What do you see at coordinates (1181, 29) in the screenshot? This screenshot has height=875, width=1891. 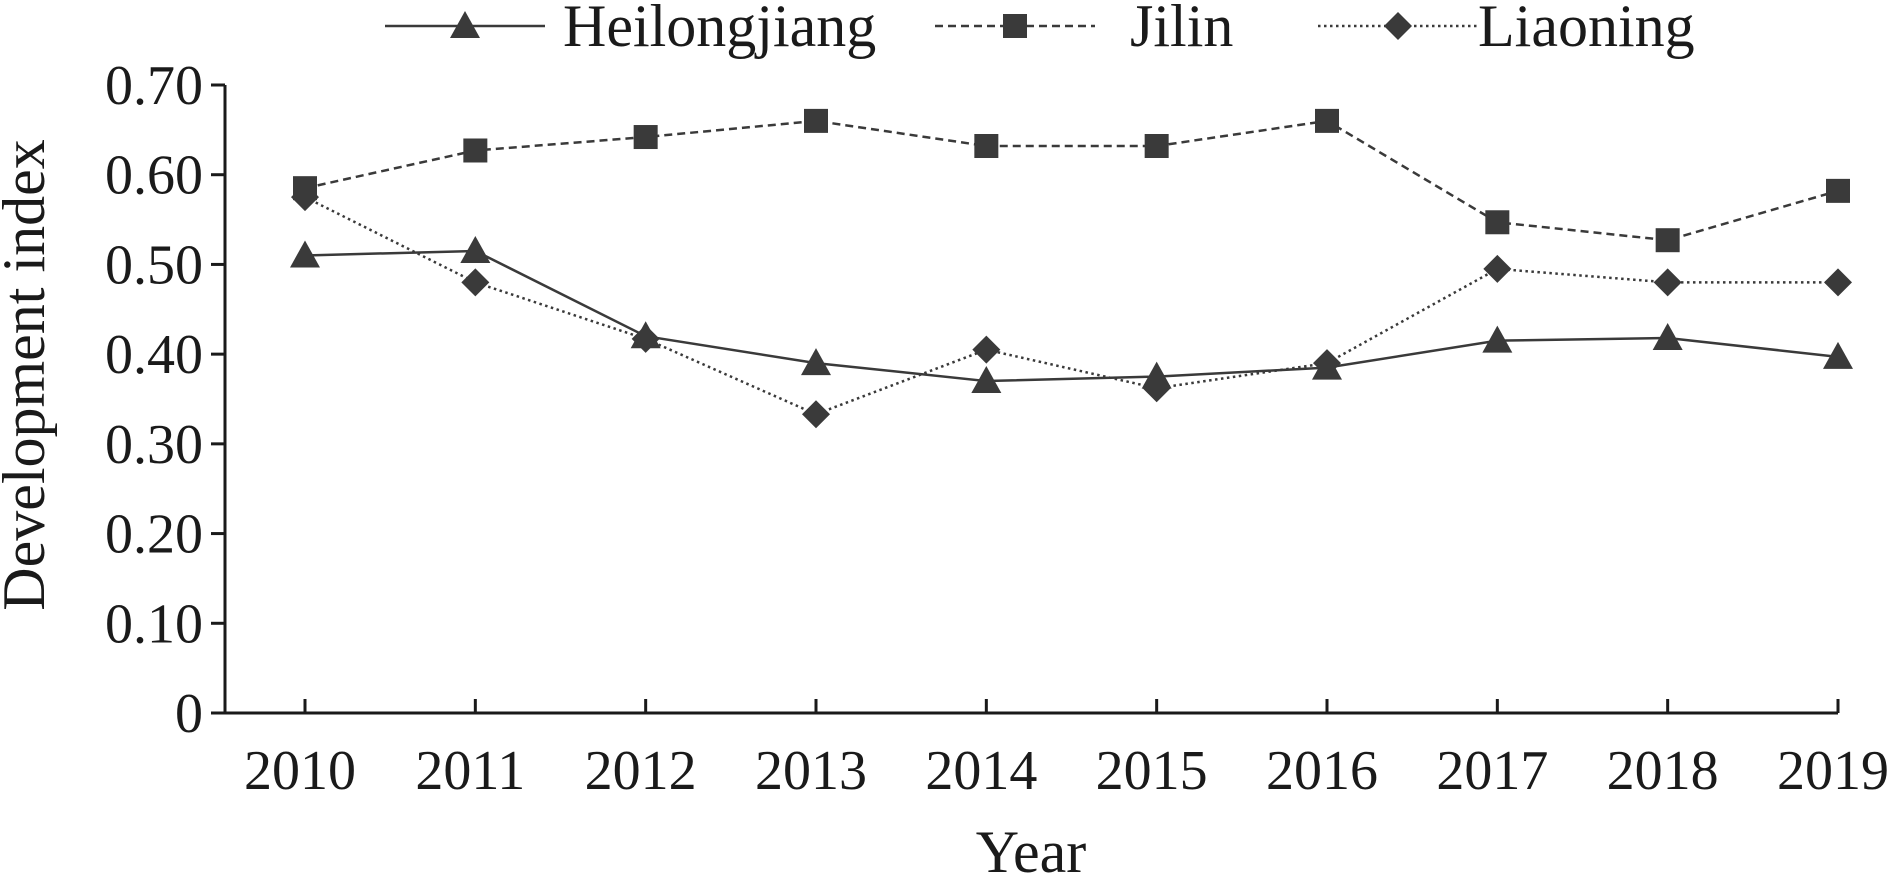 I see `legend-label-jilin: Jilin` at bounding box center [1181, 29].